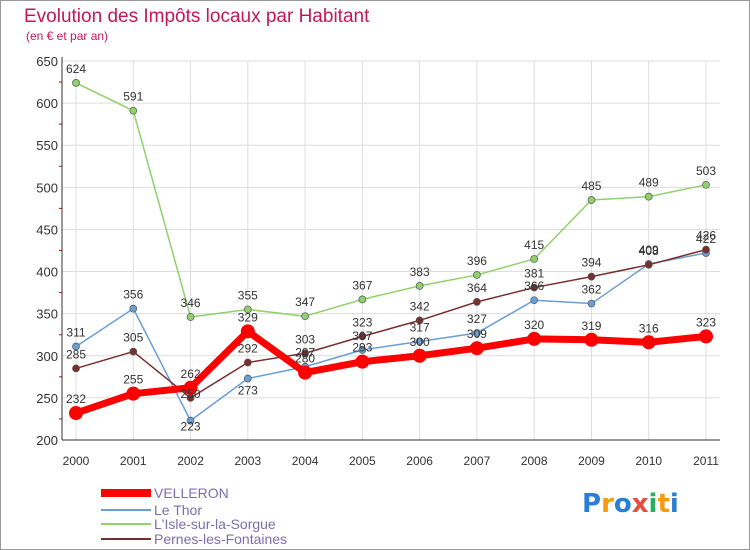  I want to click on data-label: 273, so click(248, 391).